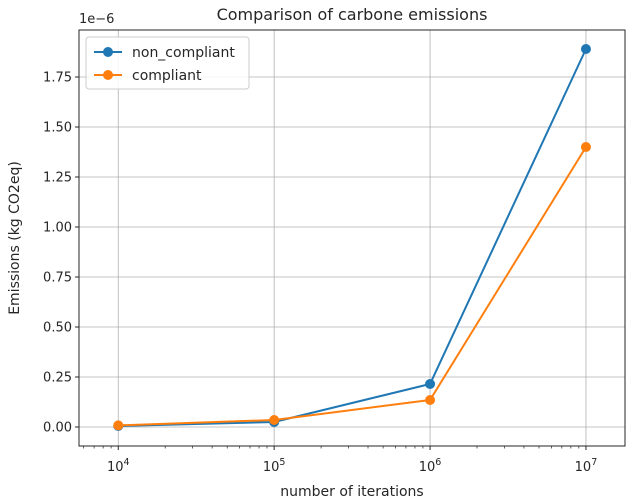 This screenshot has width=634, height=502. Describe the element at coordinates (15, 238) in the screenshot. I see `y-axis-label: Emissions (kg CO2eq)` at that location.